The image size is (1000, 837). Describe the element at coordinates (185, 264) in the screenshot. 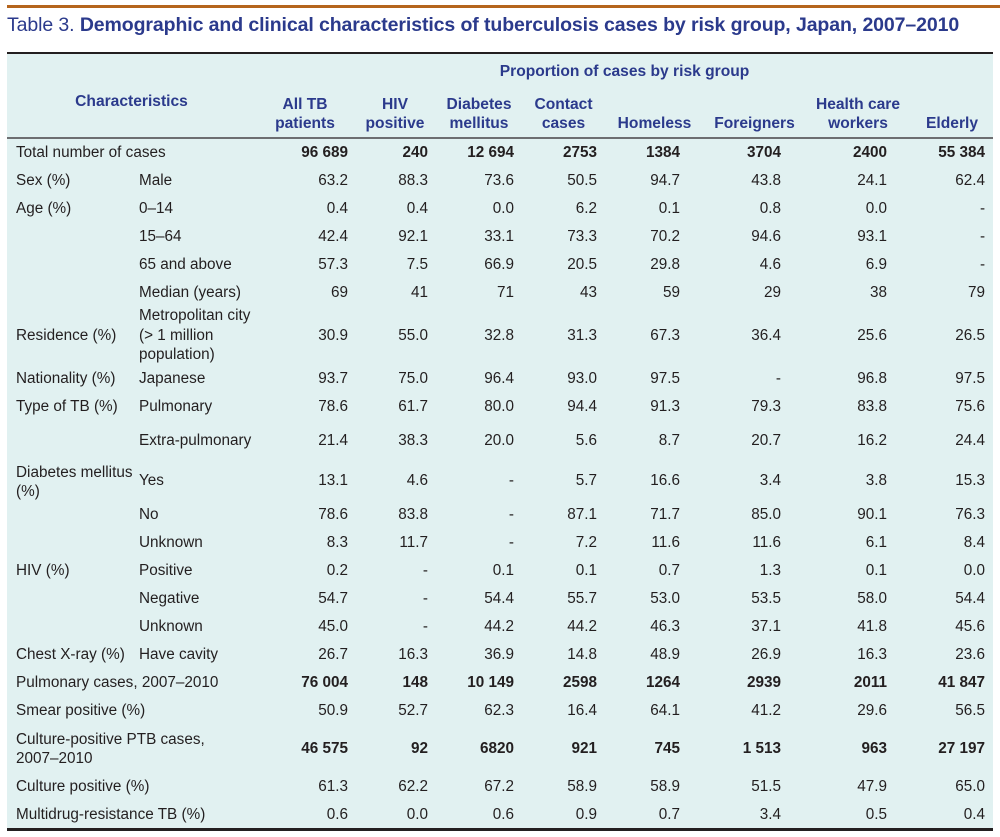

I see `row-subcategory-text: 65 and above` at that location.